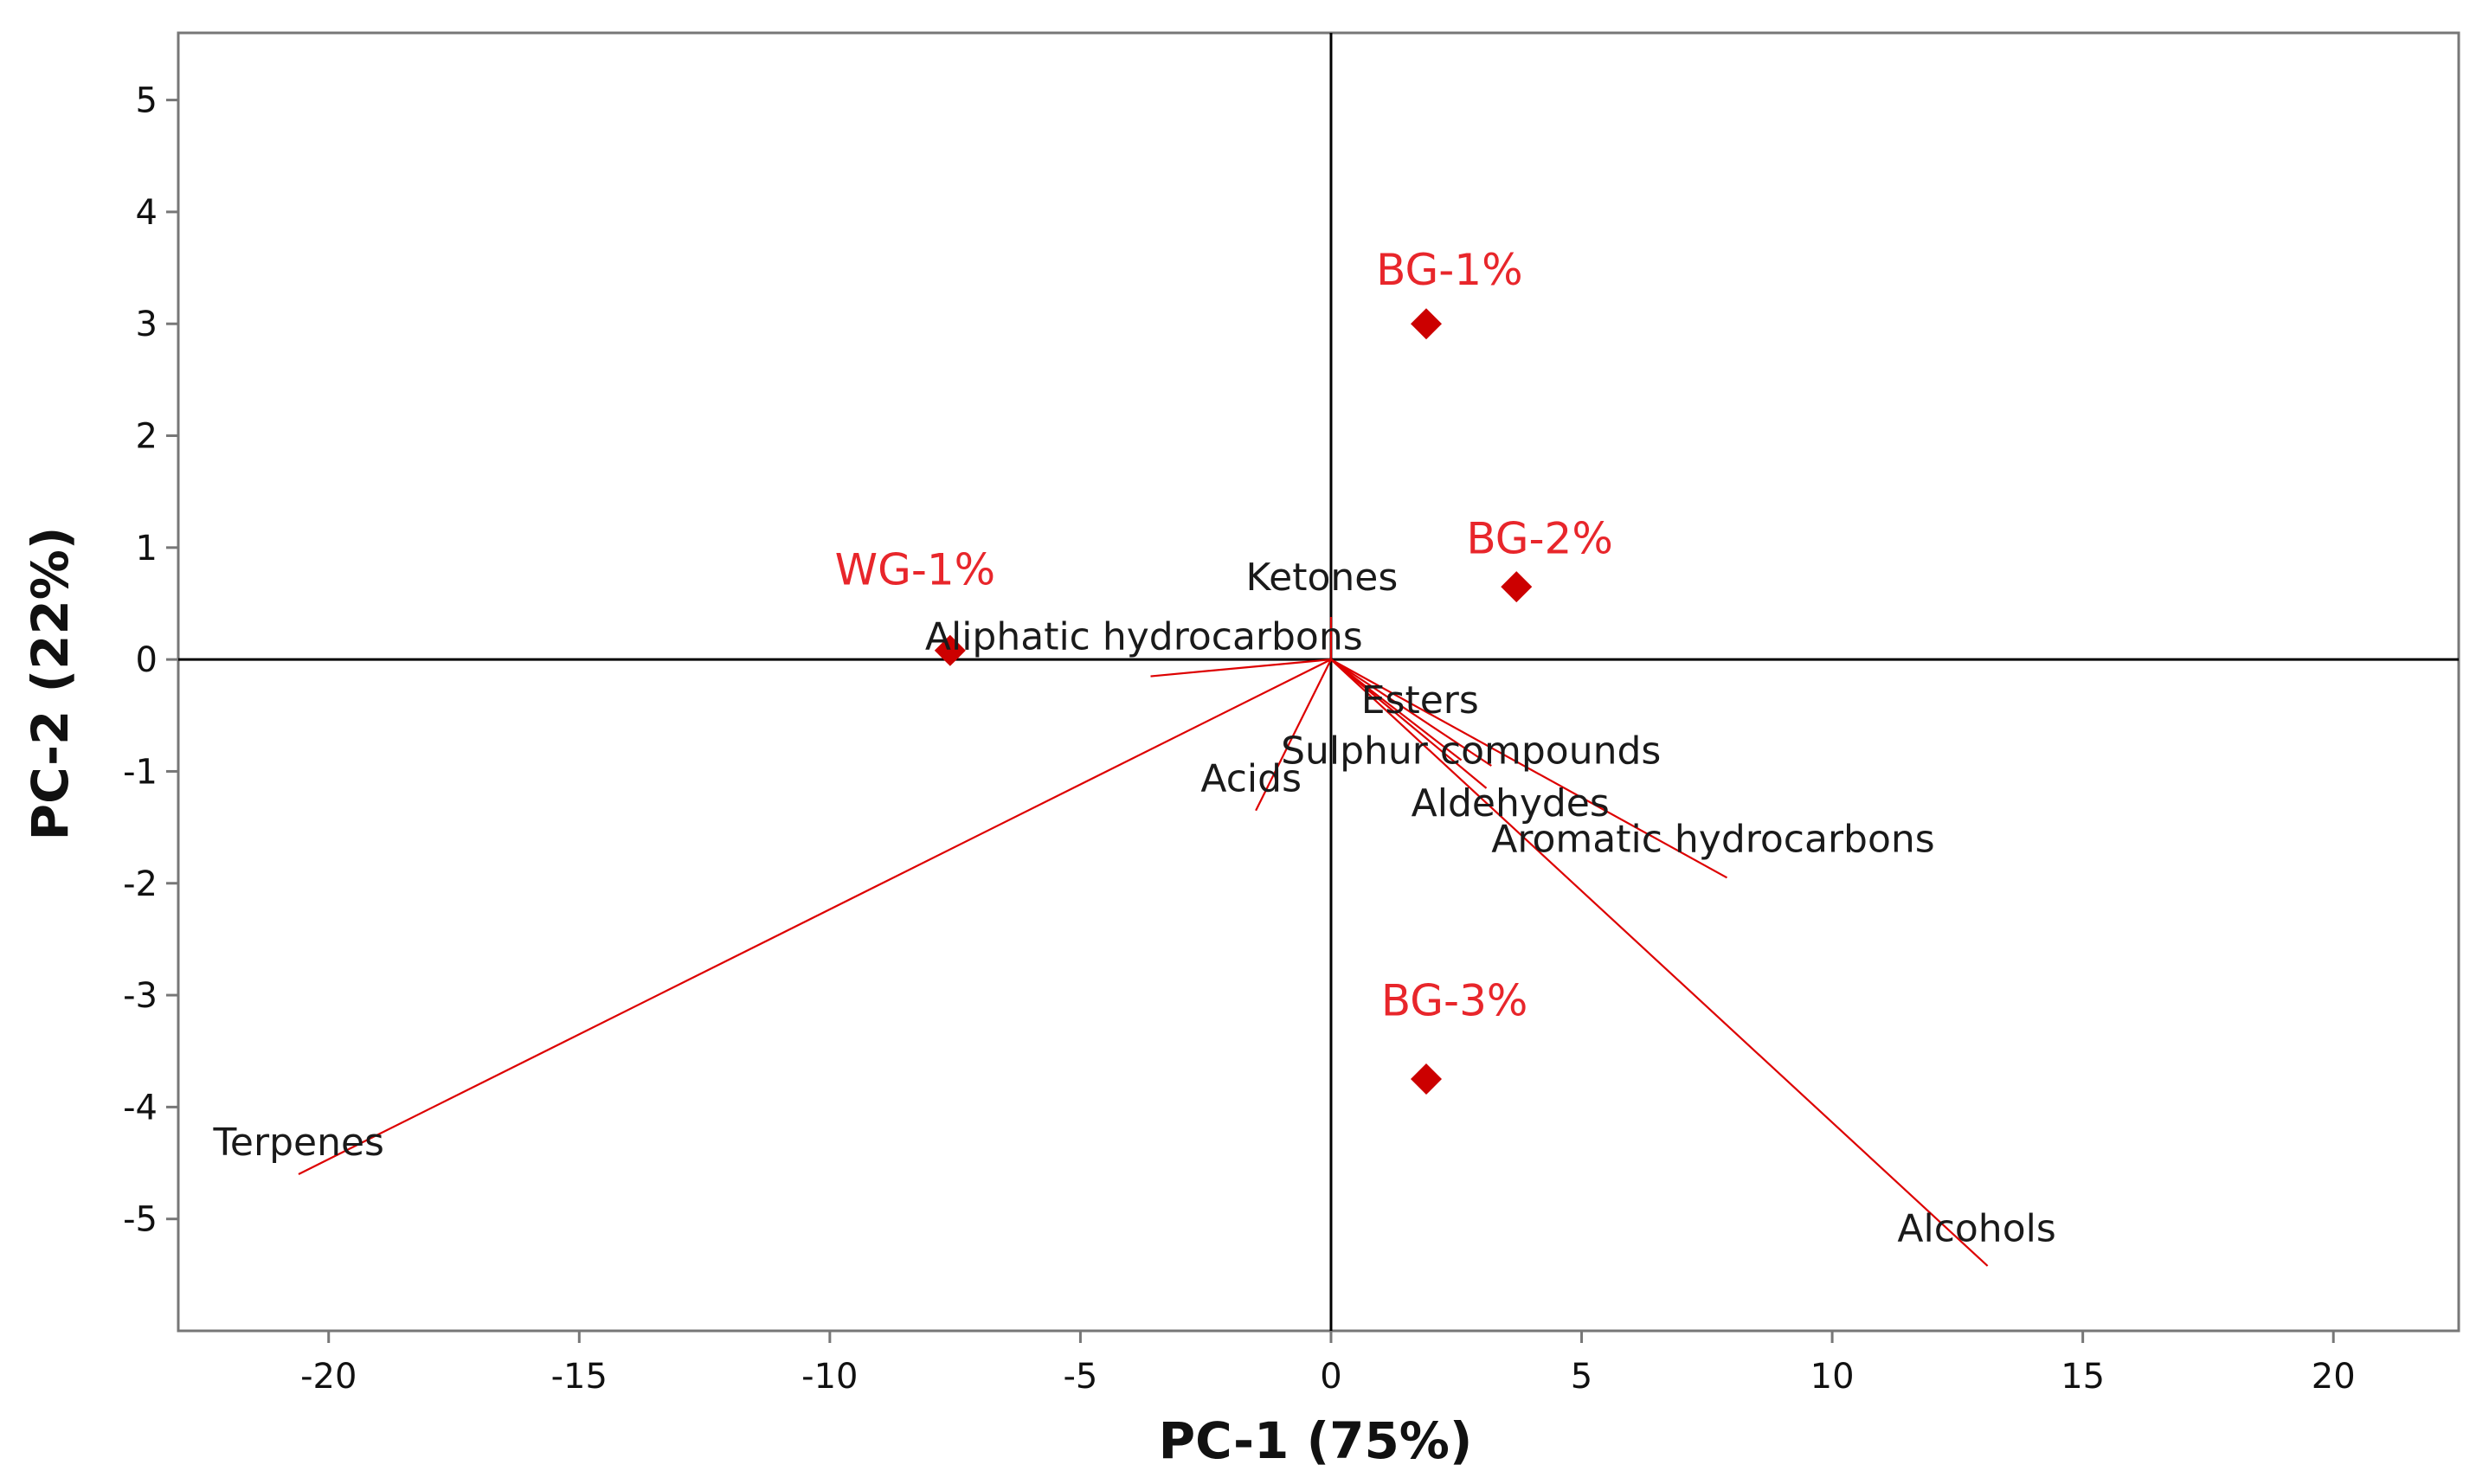 This screenshot has height=1484, width=2476. I want to click on y-tick-label: -2, so click(141, 884).